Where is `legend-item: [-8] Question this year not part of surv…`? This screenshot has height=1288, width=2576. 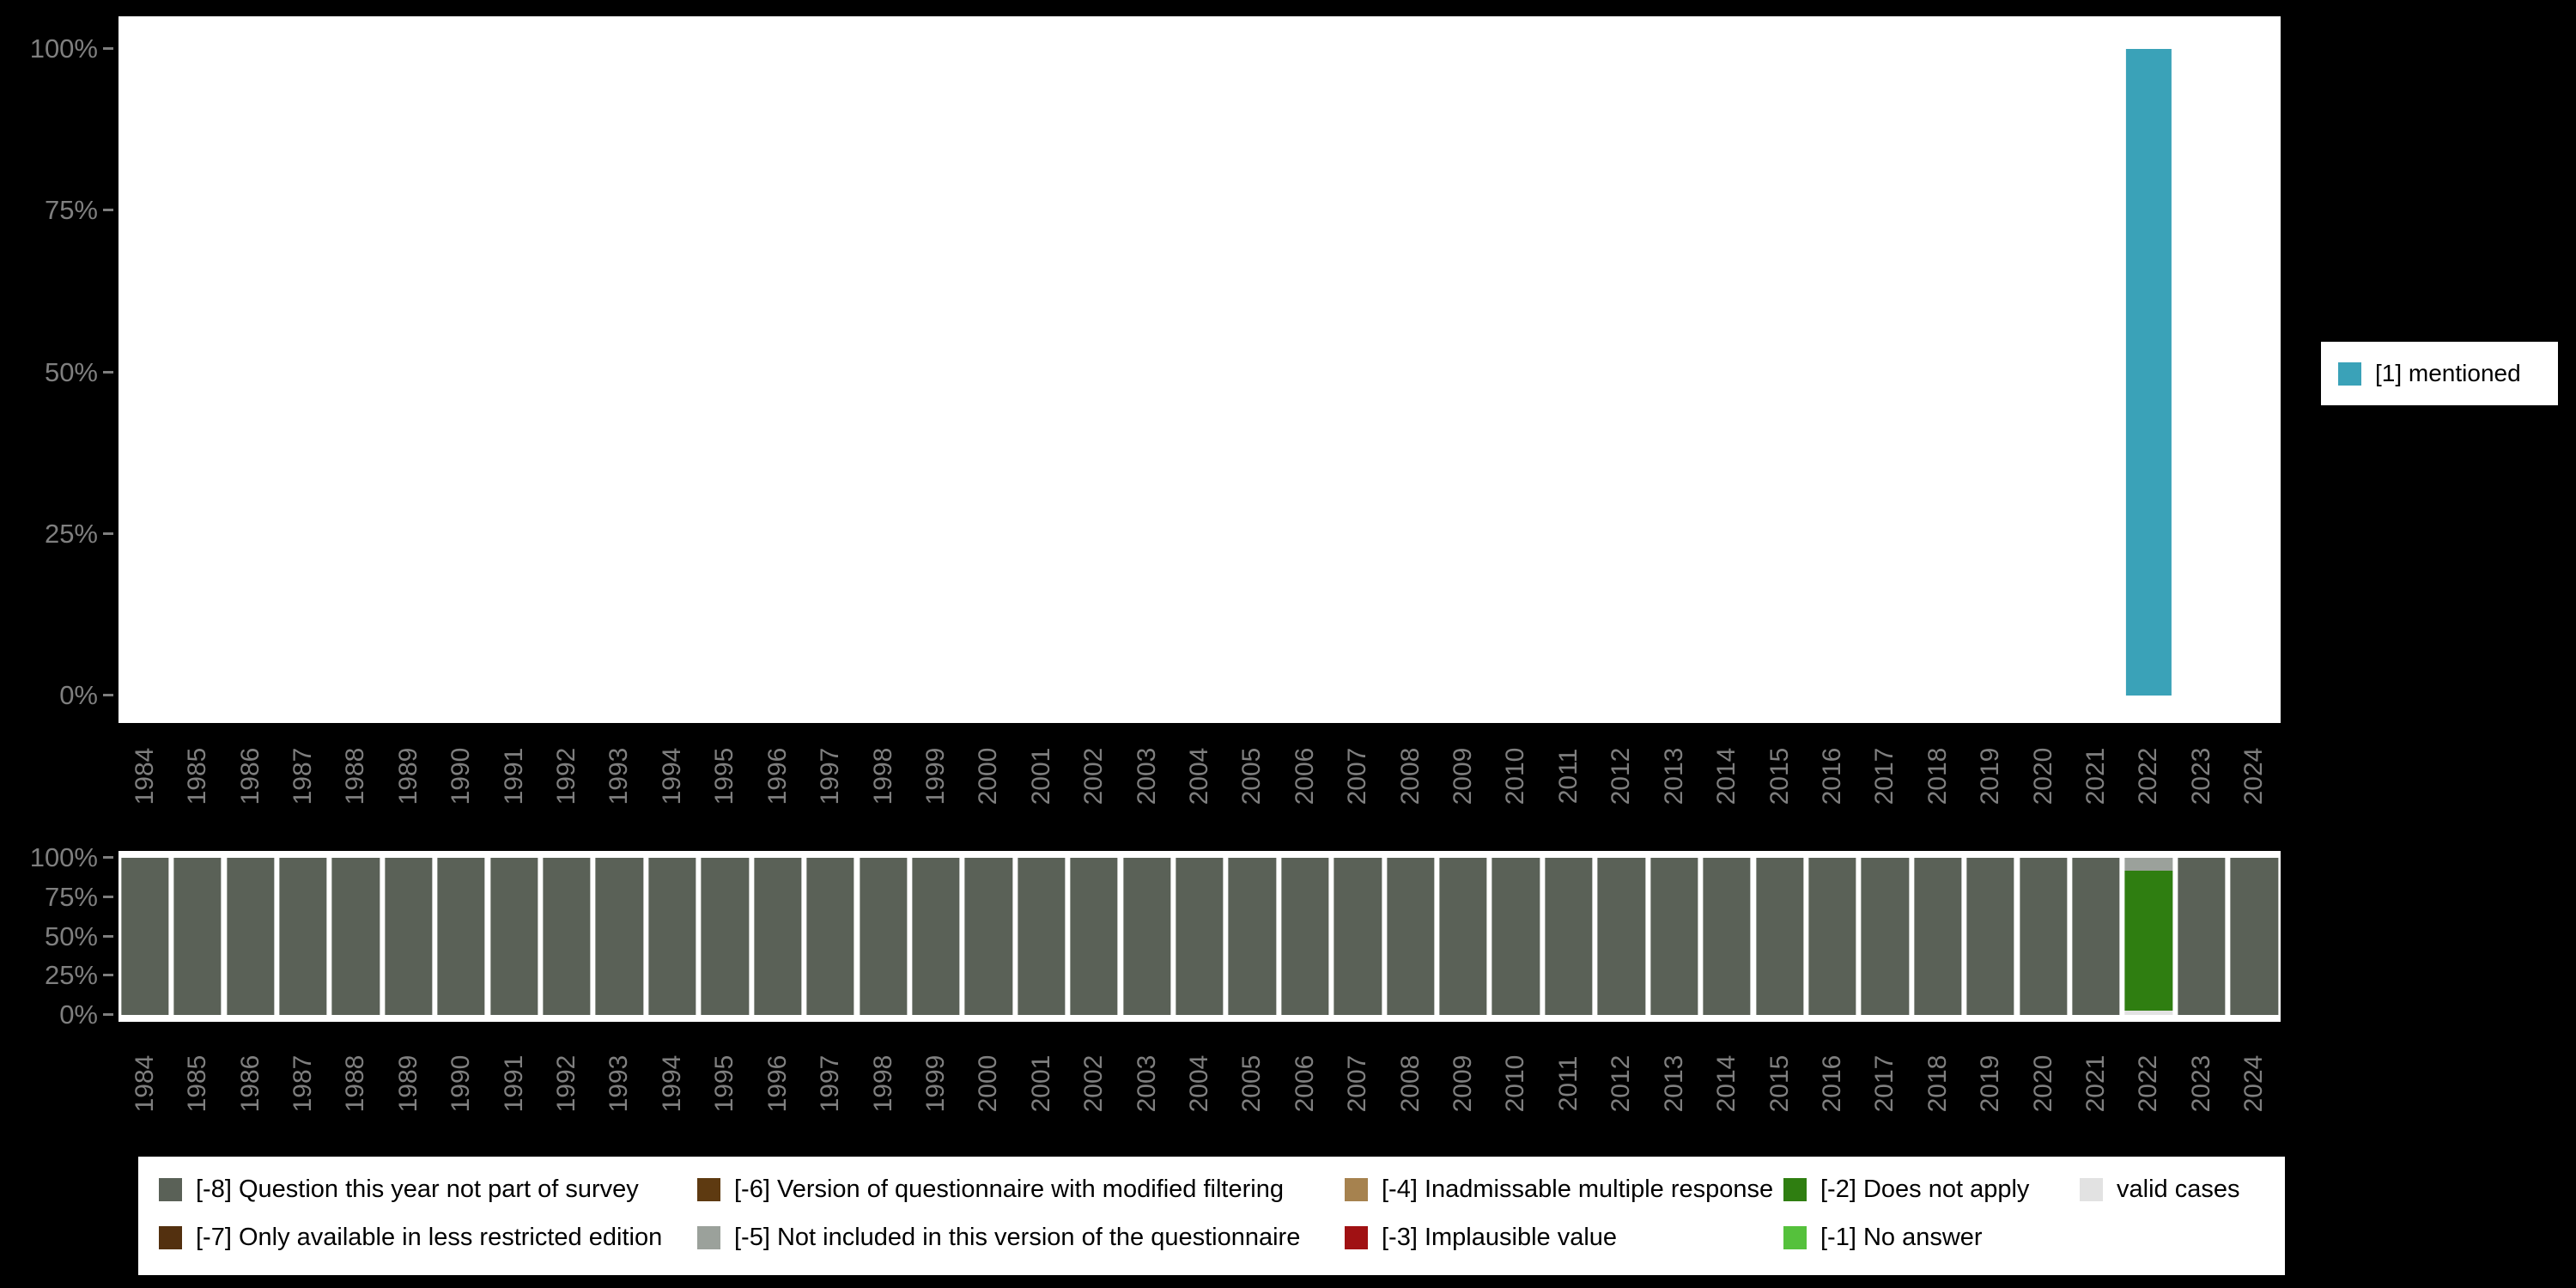 legend-item: [-8] Question this year not part of surv… is located at coordinates (428, 1189).